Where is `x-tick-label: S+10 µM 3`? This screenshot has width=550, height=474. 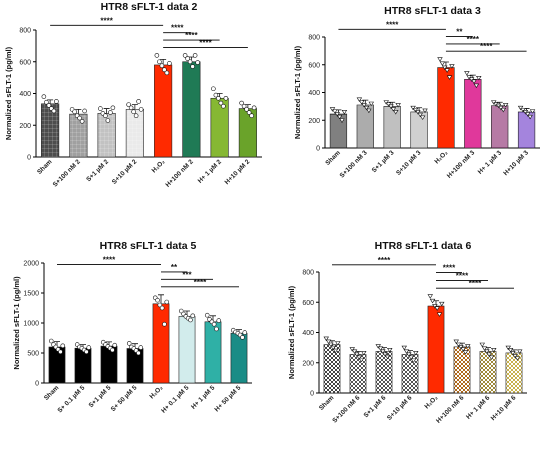 x-tick-label: S+10 µM 3 is located at coordinates (409, 163).